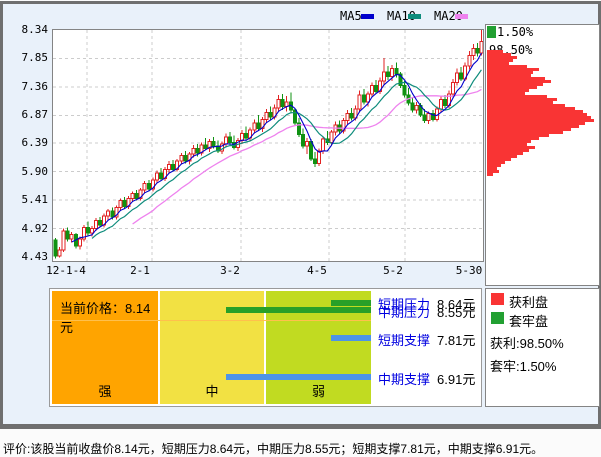 This screenshot has width=601, height=457. What do you see at coordinates (351, 303) in the screenshot?
I see `short-pressure-bar` at bounding box center [351, 303].